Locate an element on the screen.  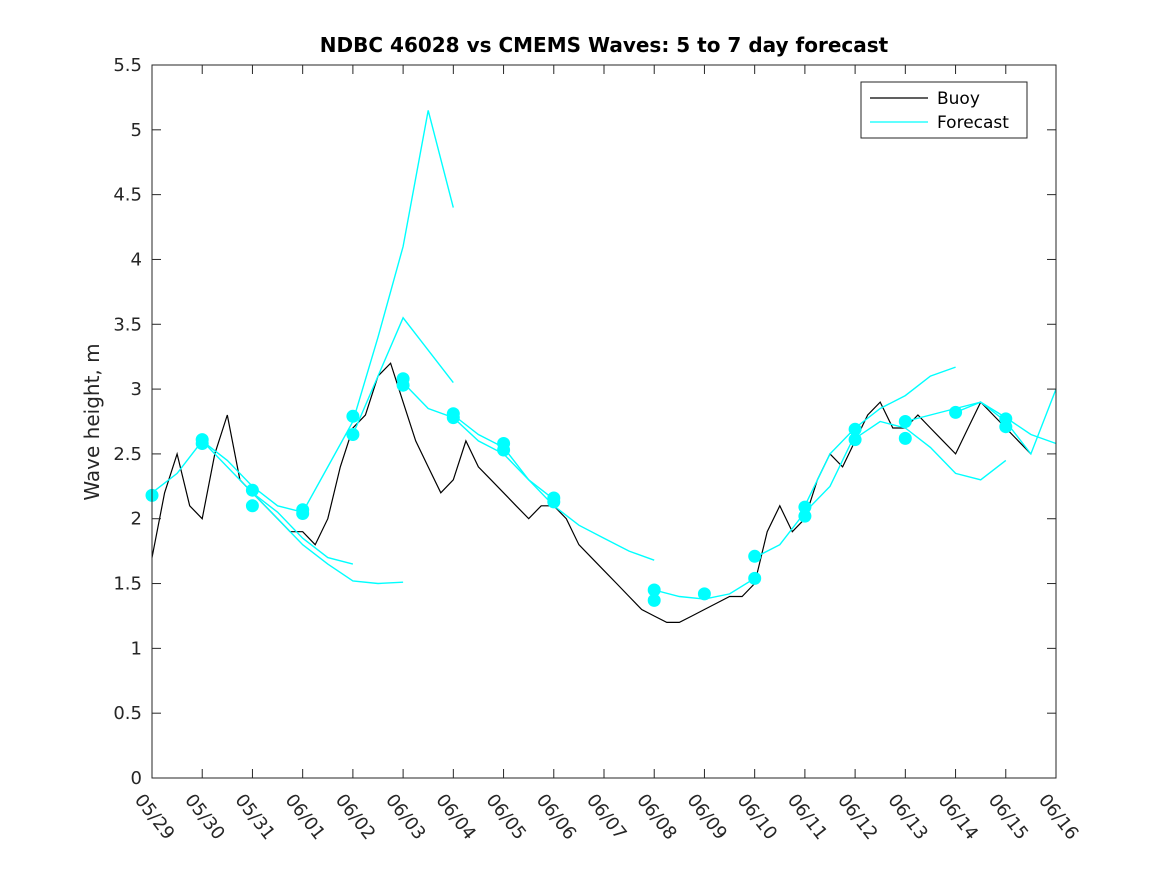
y-tick-label: 3.5 is located at coordinates (127, 324).